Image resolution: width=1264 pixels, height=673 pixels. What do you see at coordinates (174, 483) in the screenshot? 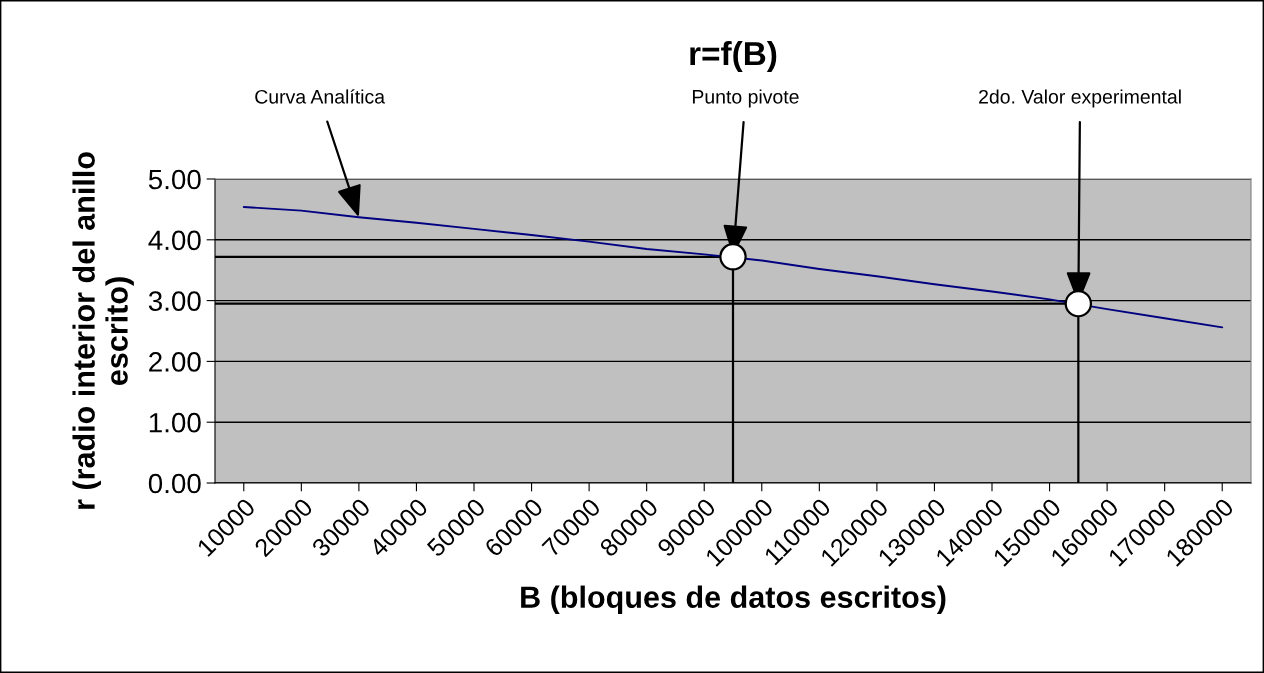
I see `y-tick-label: 0.00` at bounding box center [174, 483].